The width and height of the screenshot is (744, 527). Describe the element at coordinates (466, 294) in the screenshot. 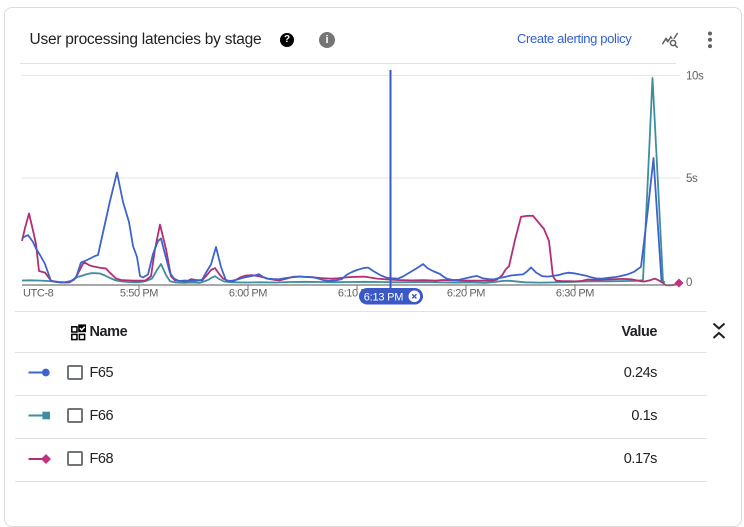

I see `svg-text: 6:20 PM` at that location.